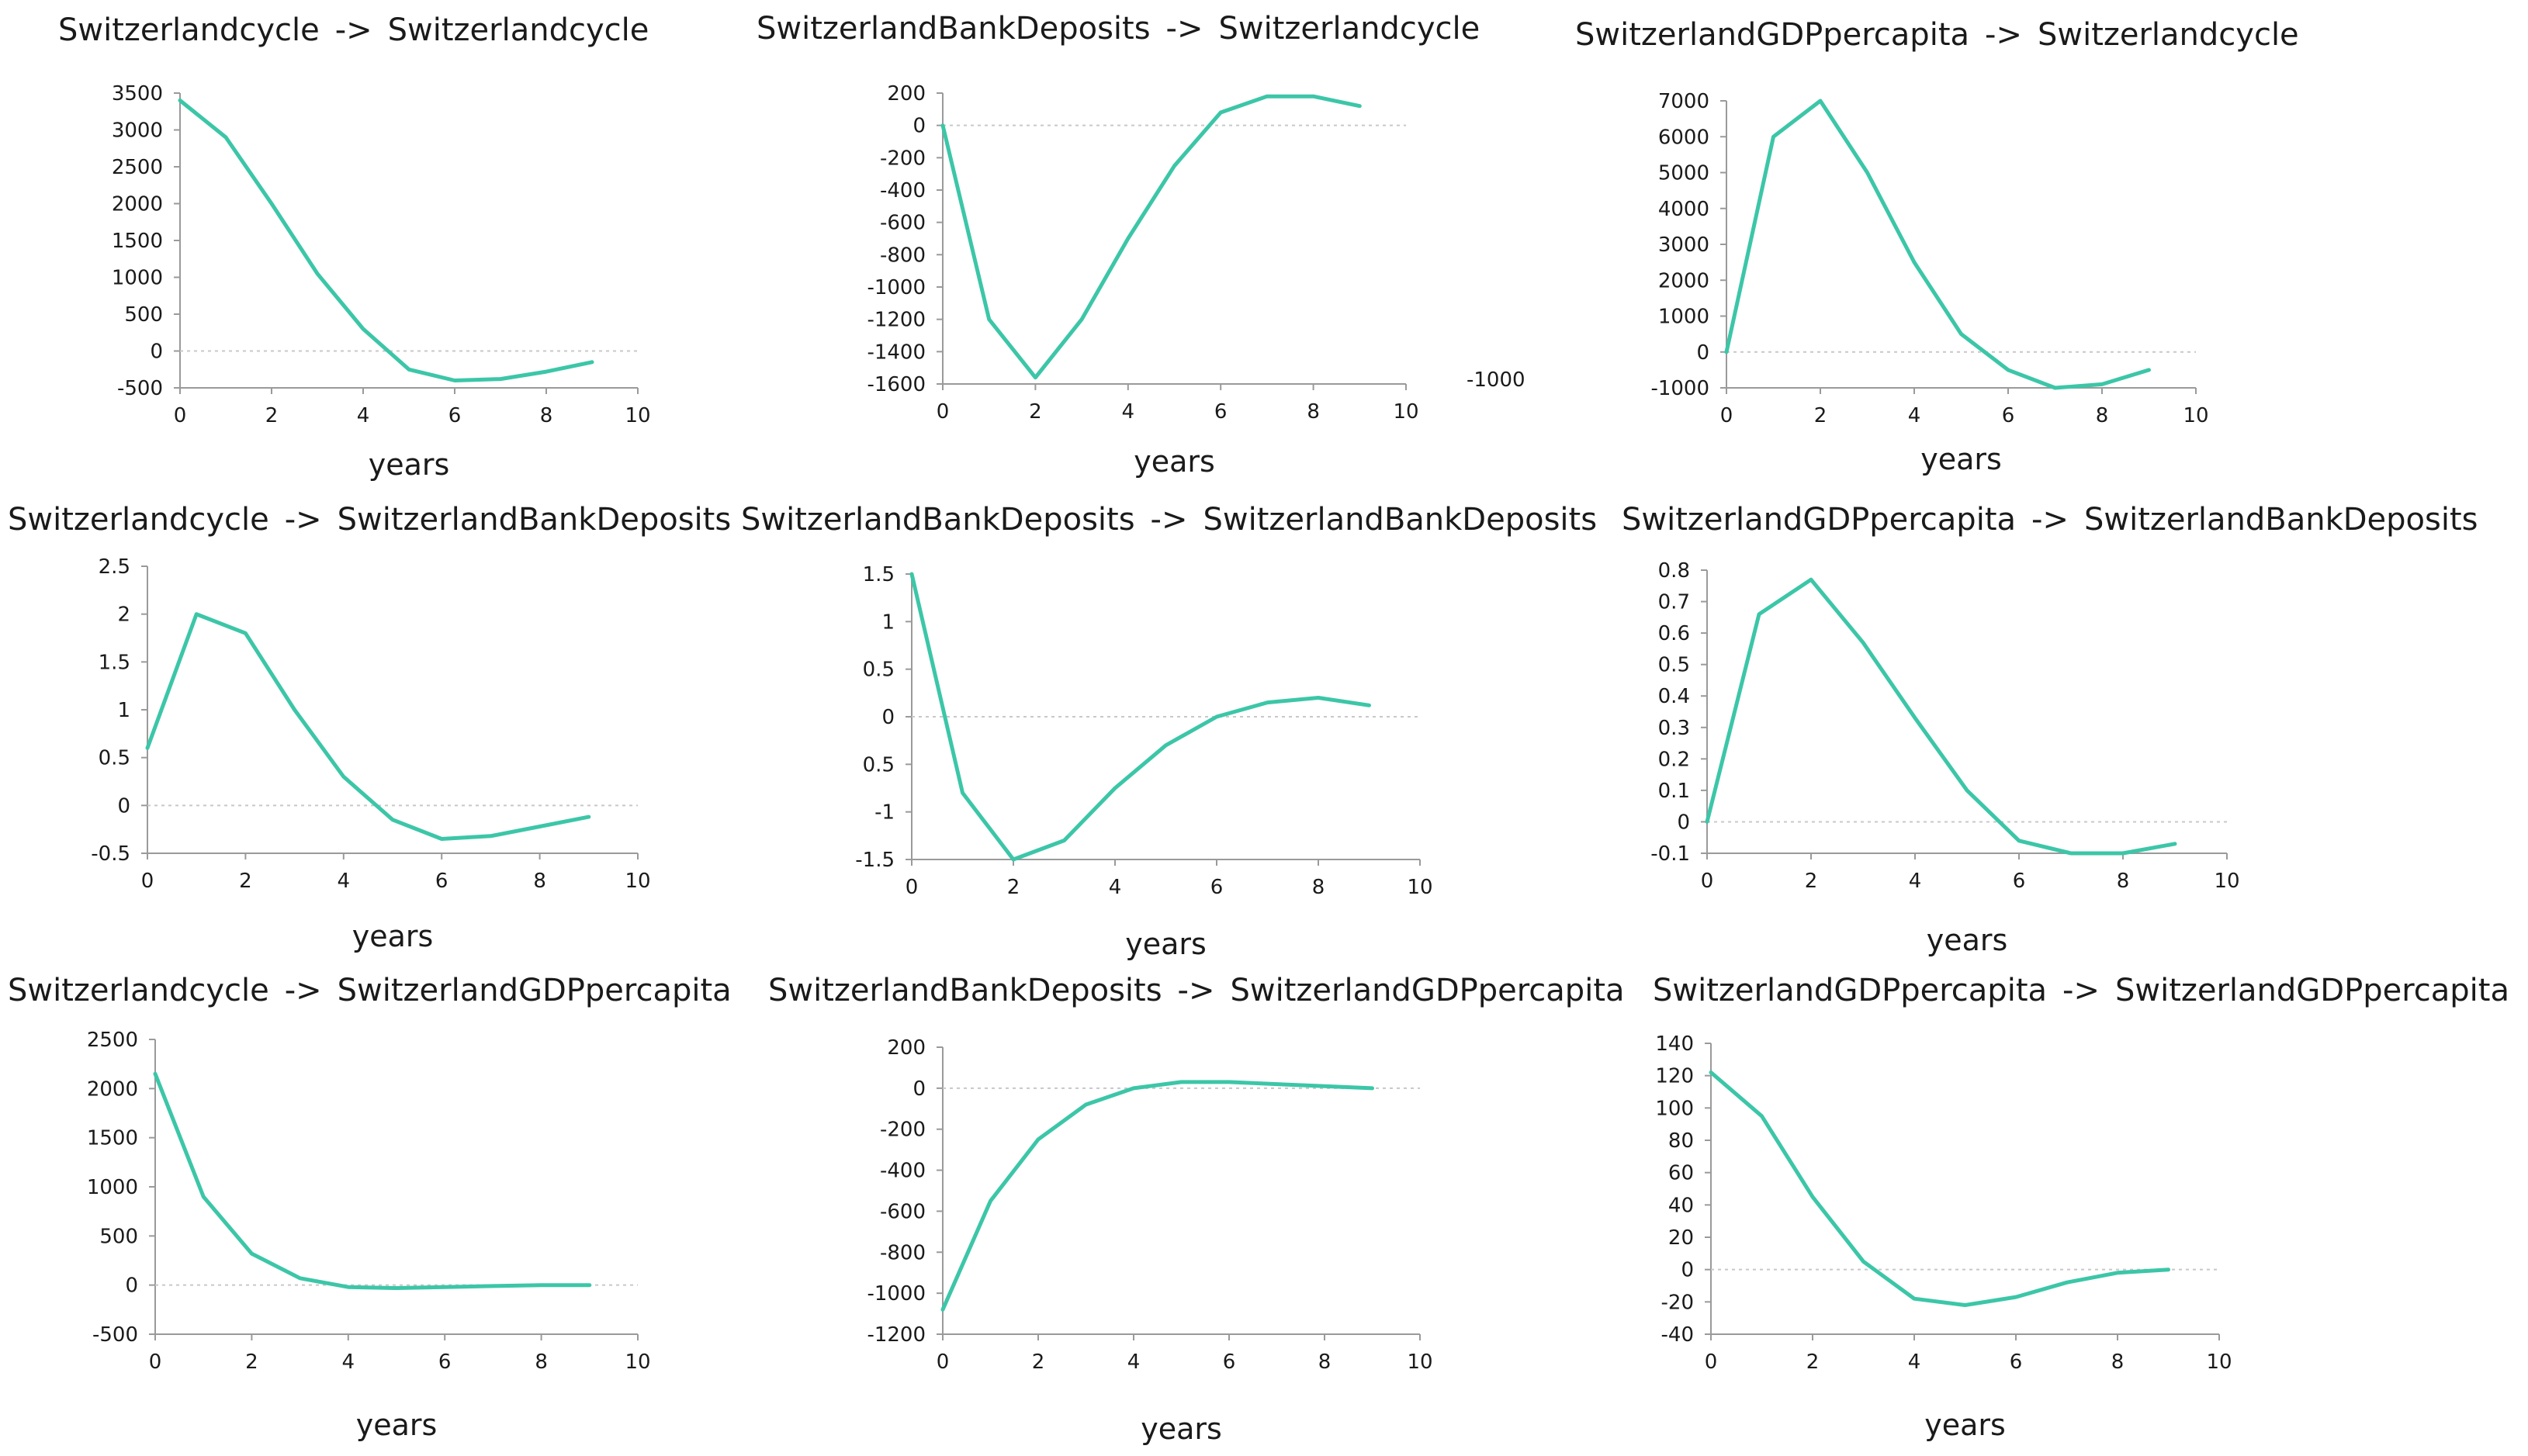  Describe the element at coordinates (1670, 854) in the screenshot. I see `y-tick-label: -0.1` at that location.